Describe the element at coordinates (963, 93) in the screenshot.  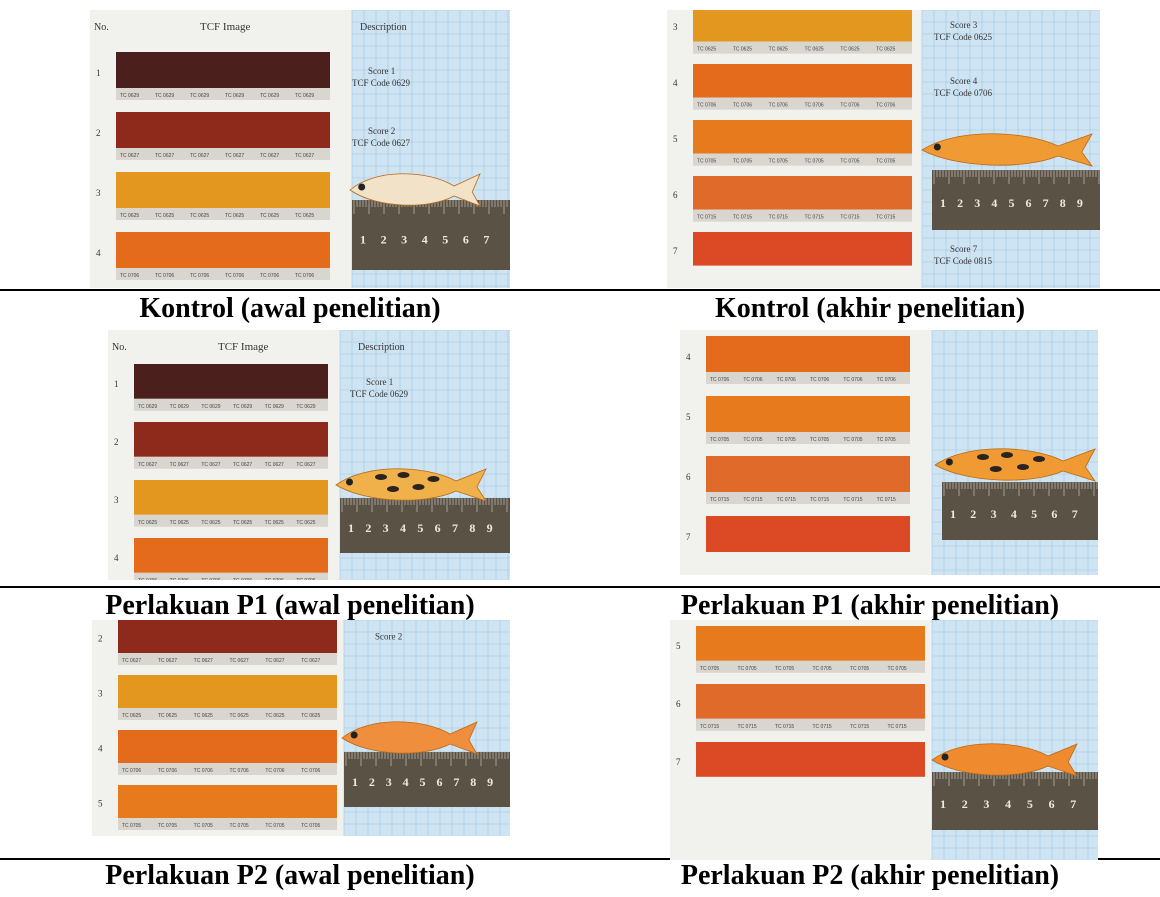
I see `tcf-code-label: TCF Code 0706` at that location.